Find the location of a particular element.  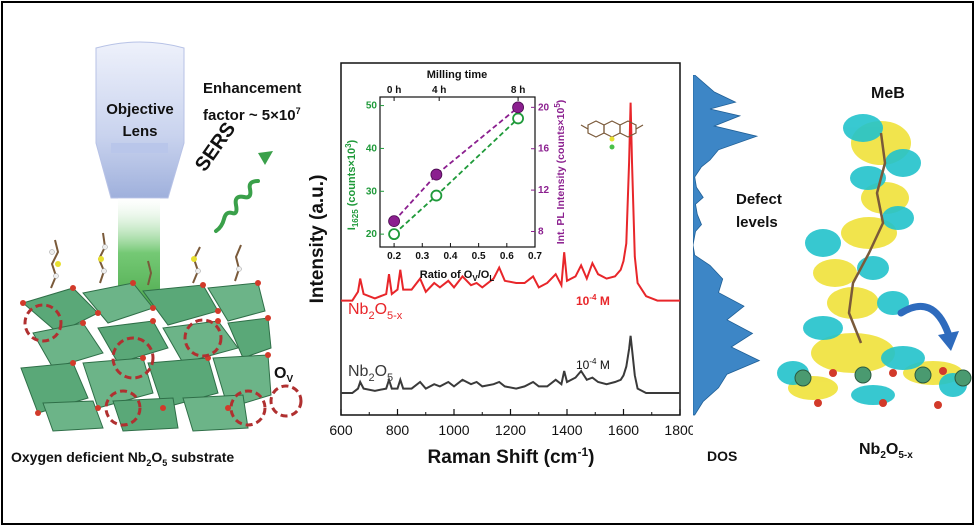

inset-right-tick-label: 12 is located at coordinates (544, 190).